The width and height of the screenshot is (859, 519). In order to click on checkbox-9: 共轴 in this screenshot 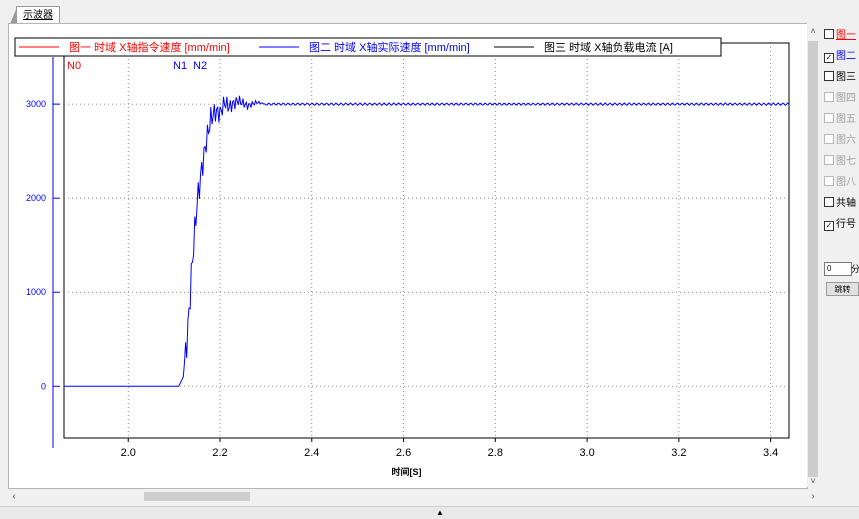, I will do `click(840, 204)`.